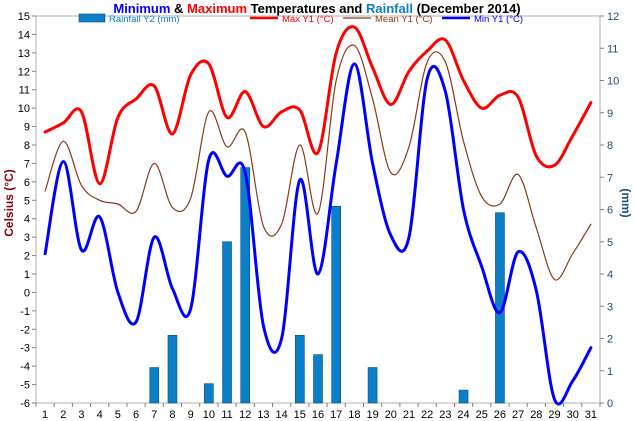 The width and height of the screenshot is (634, 421). What do you see at coordinates (27, 164) in the screenshot?
I see `y-tick-label: 7` at bounding box center [27, 164].